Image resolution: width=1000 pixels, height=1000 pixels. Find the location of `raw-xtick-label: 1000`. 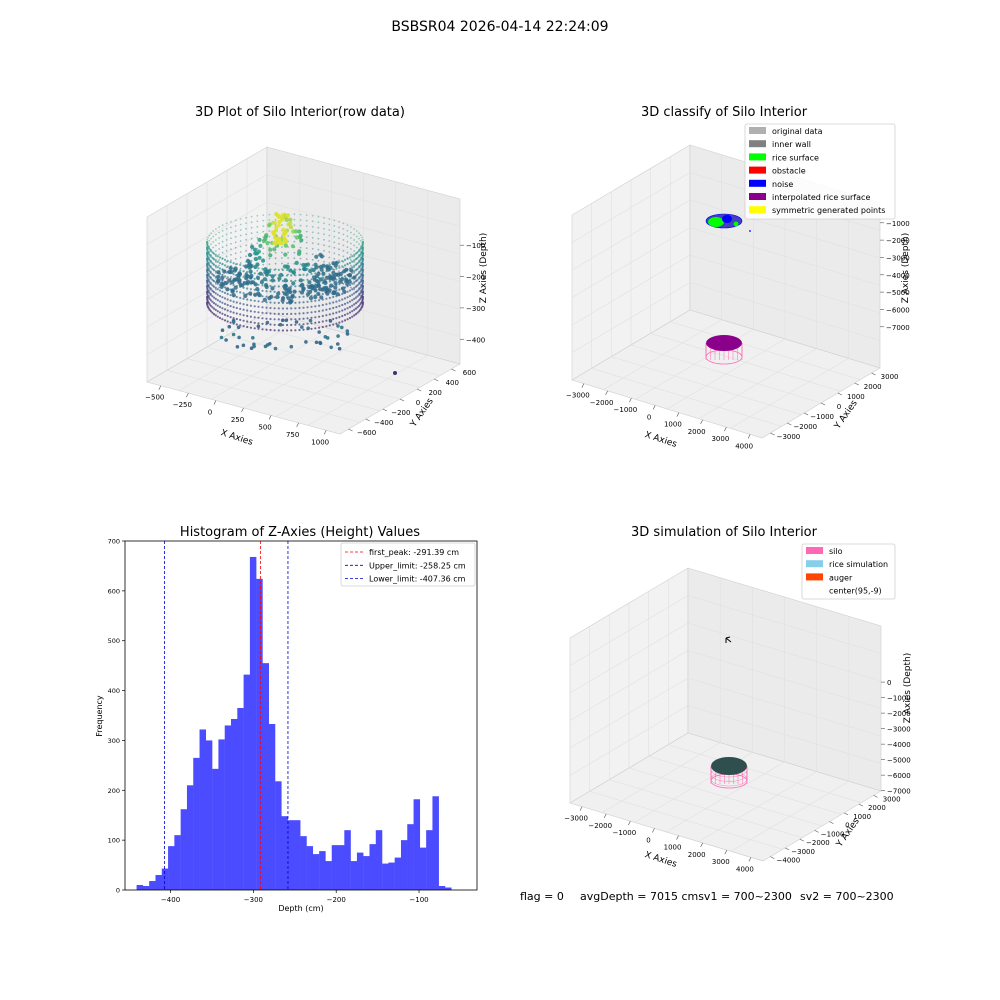

raw-xtick-label: 1000 is located at coordinates (320, 442).